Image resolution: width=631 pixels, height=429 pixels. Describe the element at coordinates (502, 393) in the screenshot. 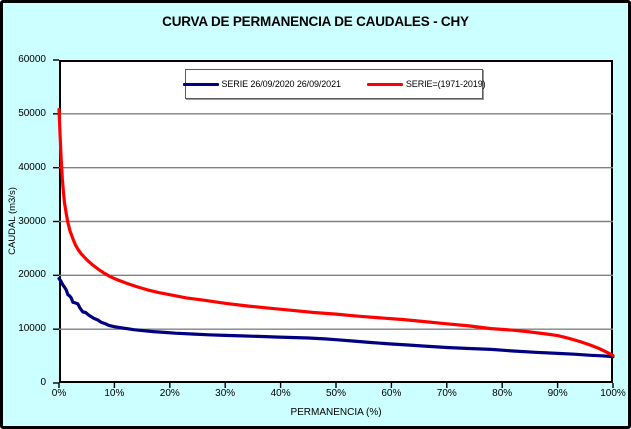

I see `x-tick-label: 80%` at that location.